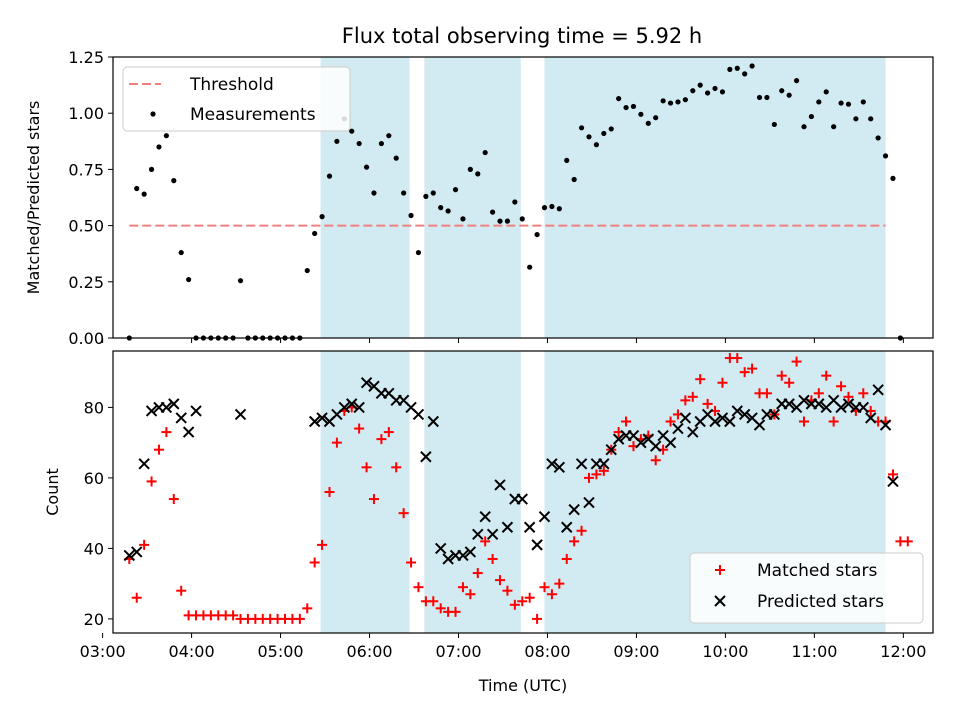 The height and width of the screenshot is (720, 960). I want to click on x-tick-label: 12:00, so click(903, 651).